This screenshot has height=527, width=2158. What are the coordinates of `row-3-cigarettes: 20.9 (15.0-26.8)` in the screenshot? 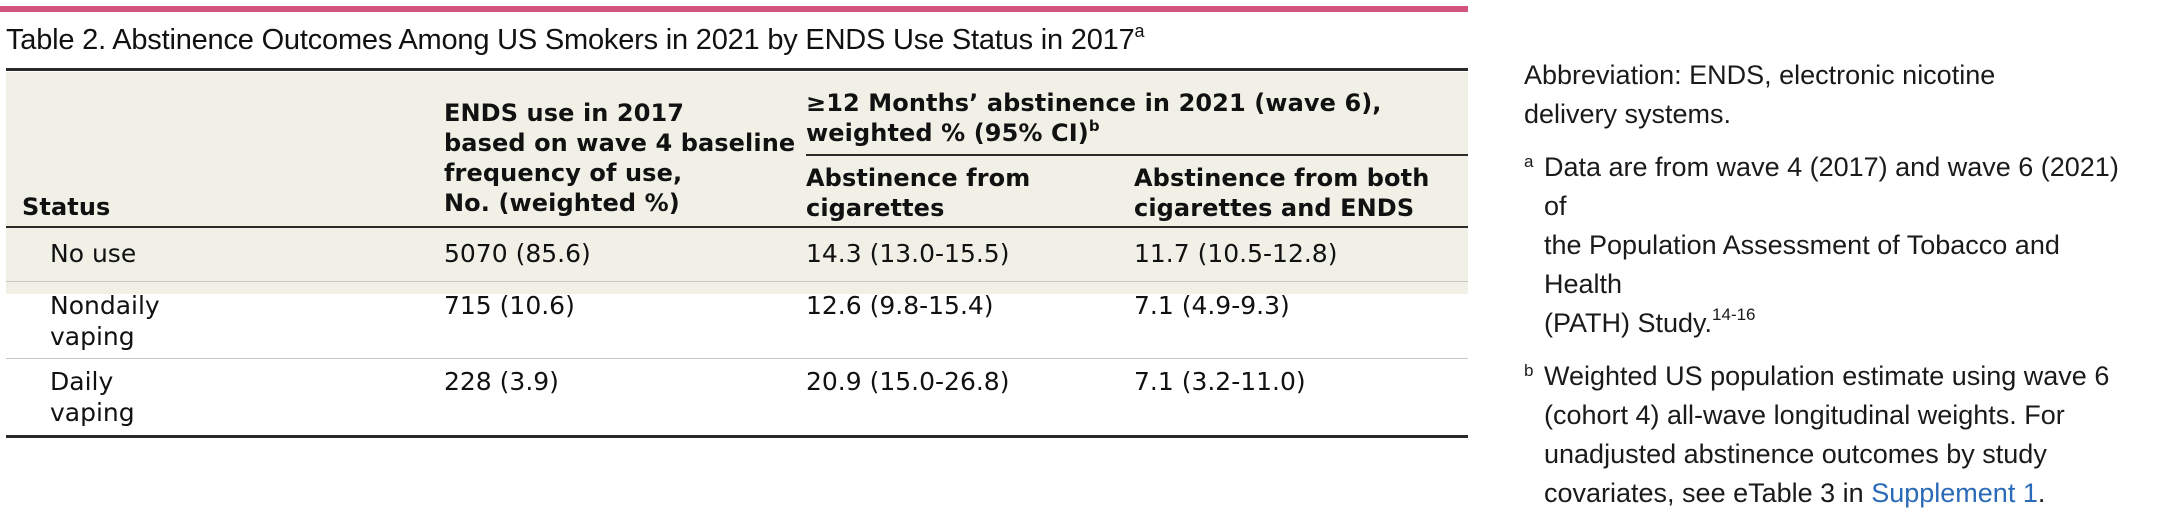 It's located at (908, 381).